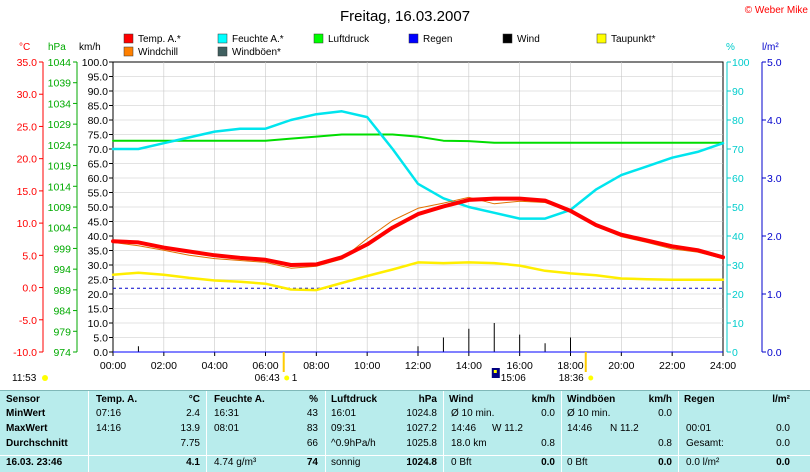 The width and height of the screenshot is (810, 472). What do you see at coordinates (258, 39) in the screenshot?
I see `legend-label: Feuchte A.*` at bounding box center [258, 39].